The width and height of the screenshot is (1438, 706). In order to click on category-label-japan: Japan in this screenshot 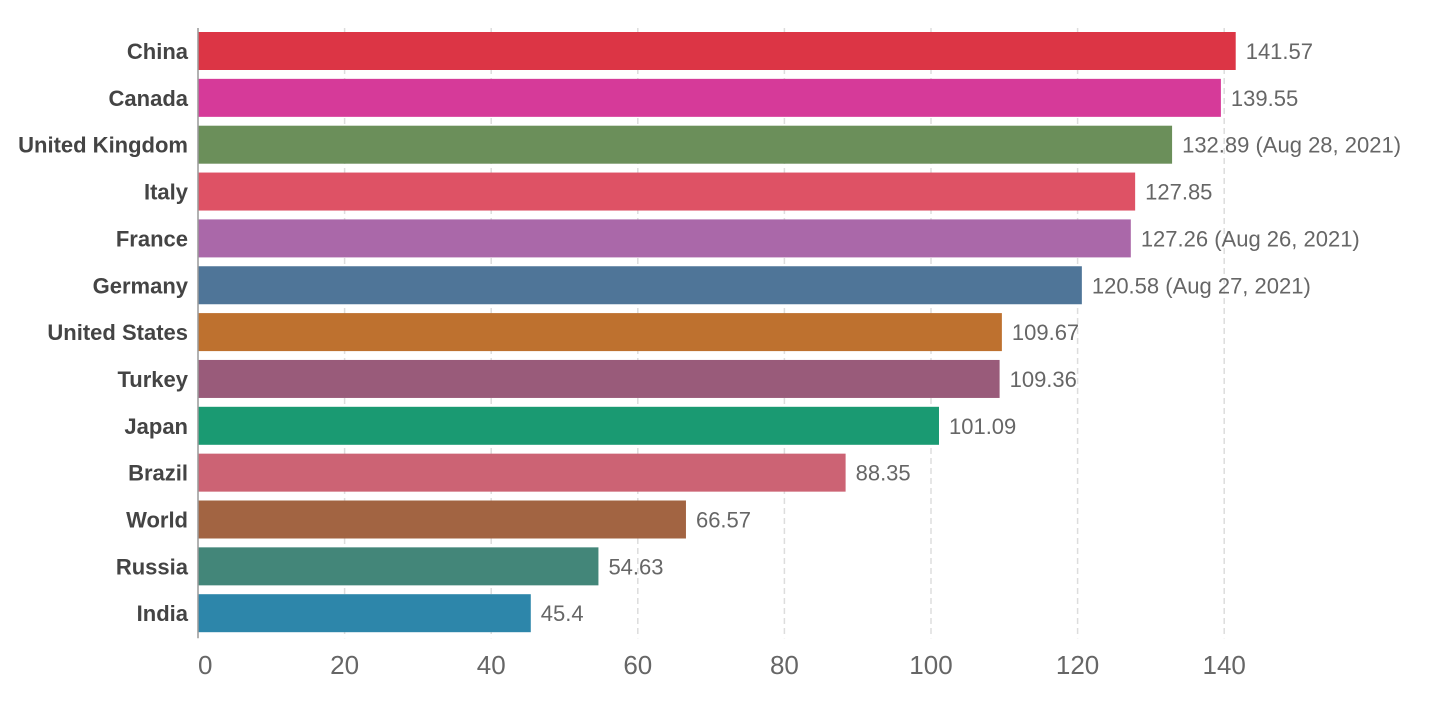, I will do `click(156, 426)`.